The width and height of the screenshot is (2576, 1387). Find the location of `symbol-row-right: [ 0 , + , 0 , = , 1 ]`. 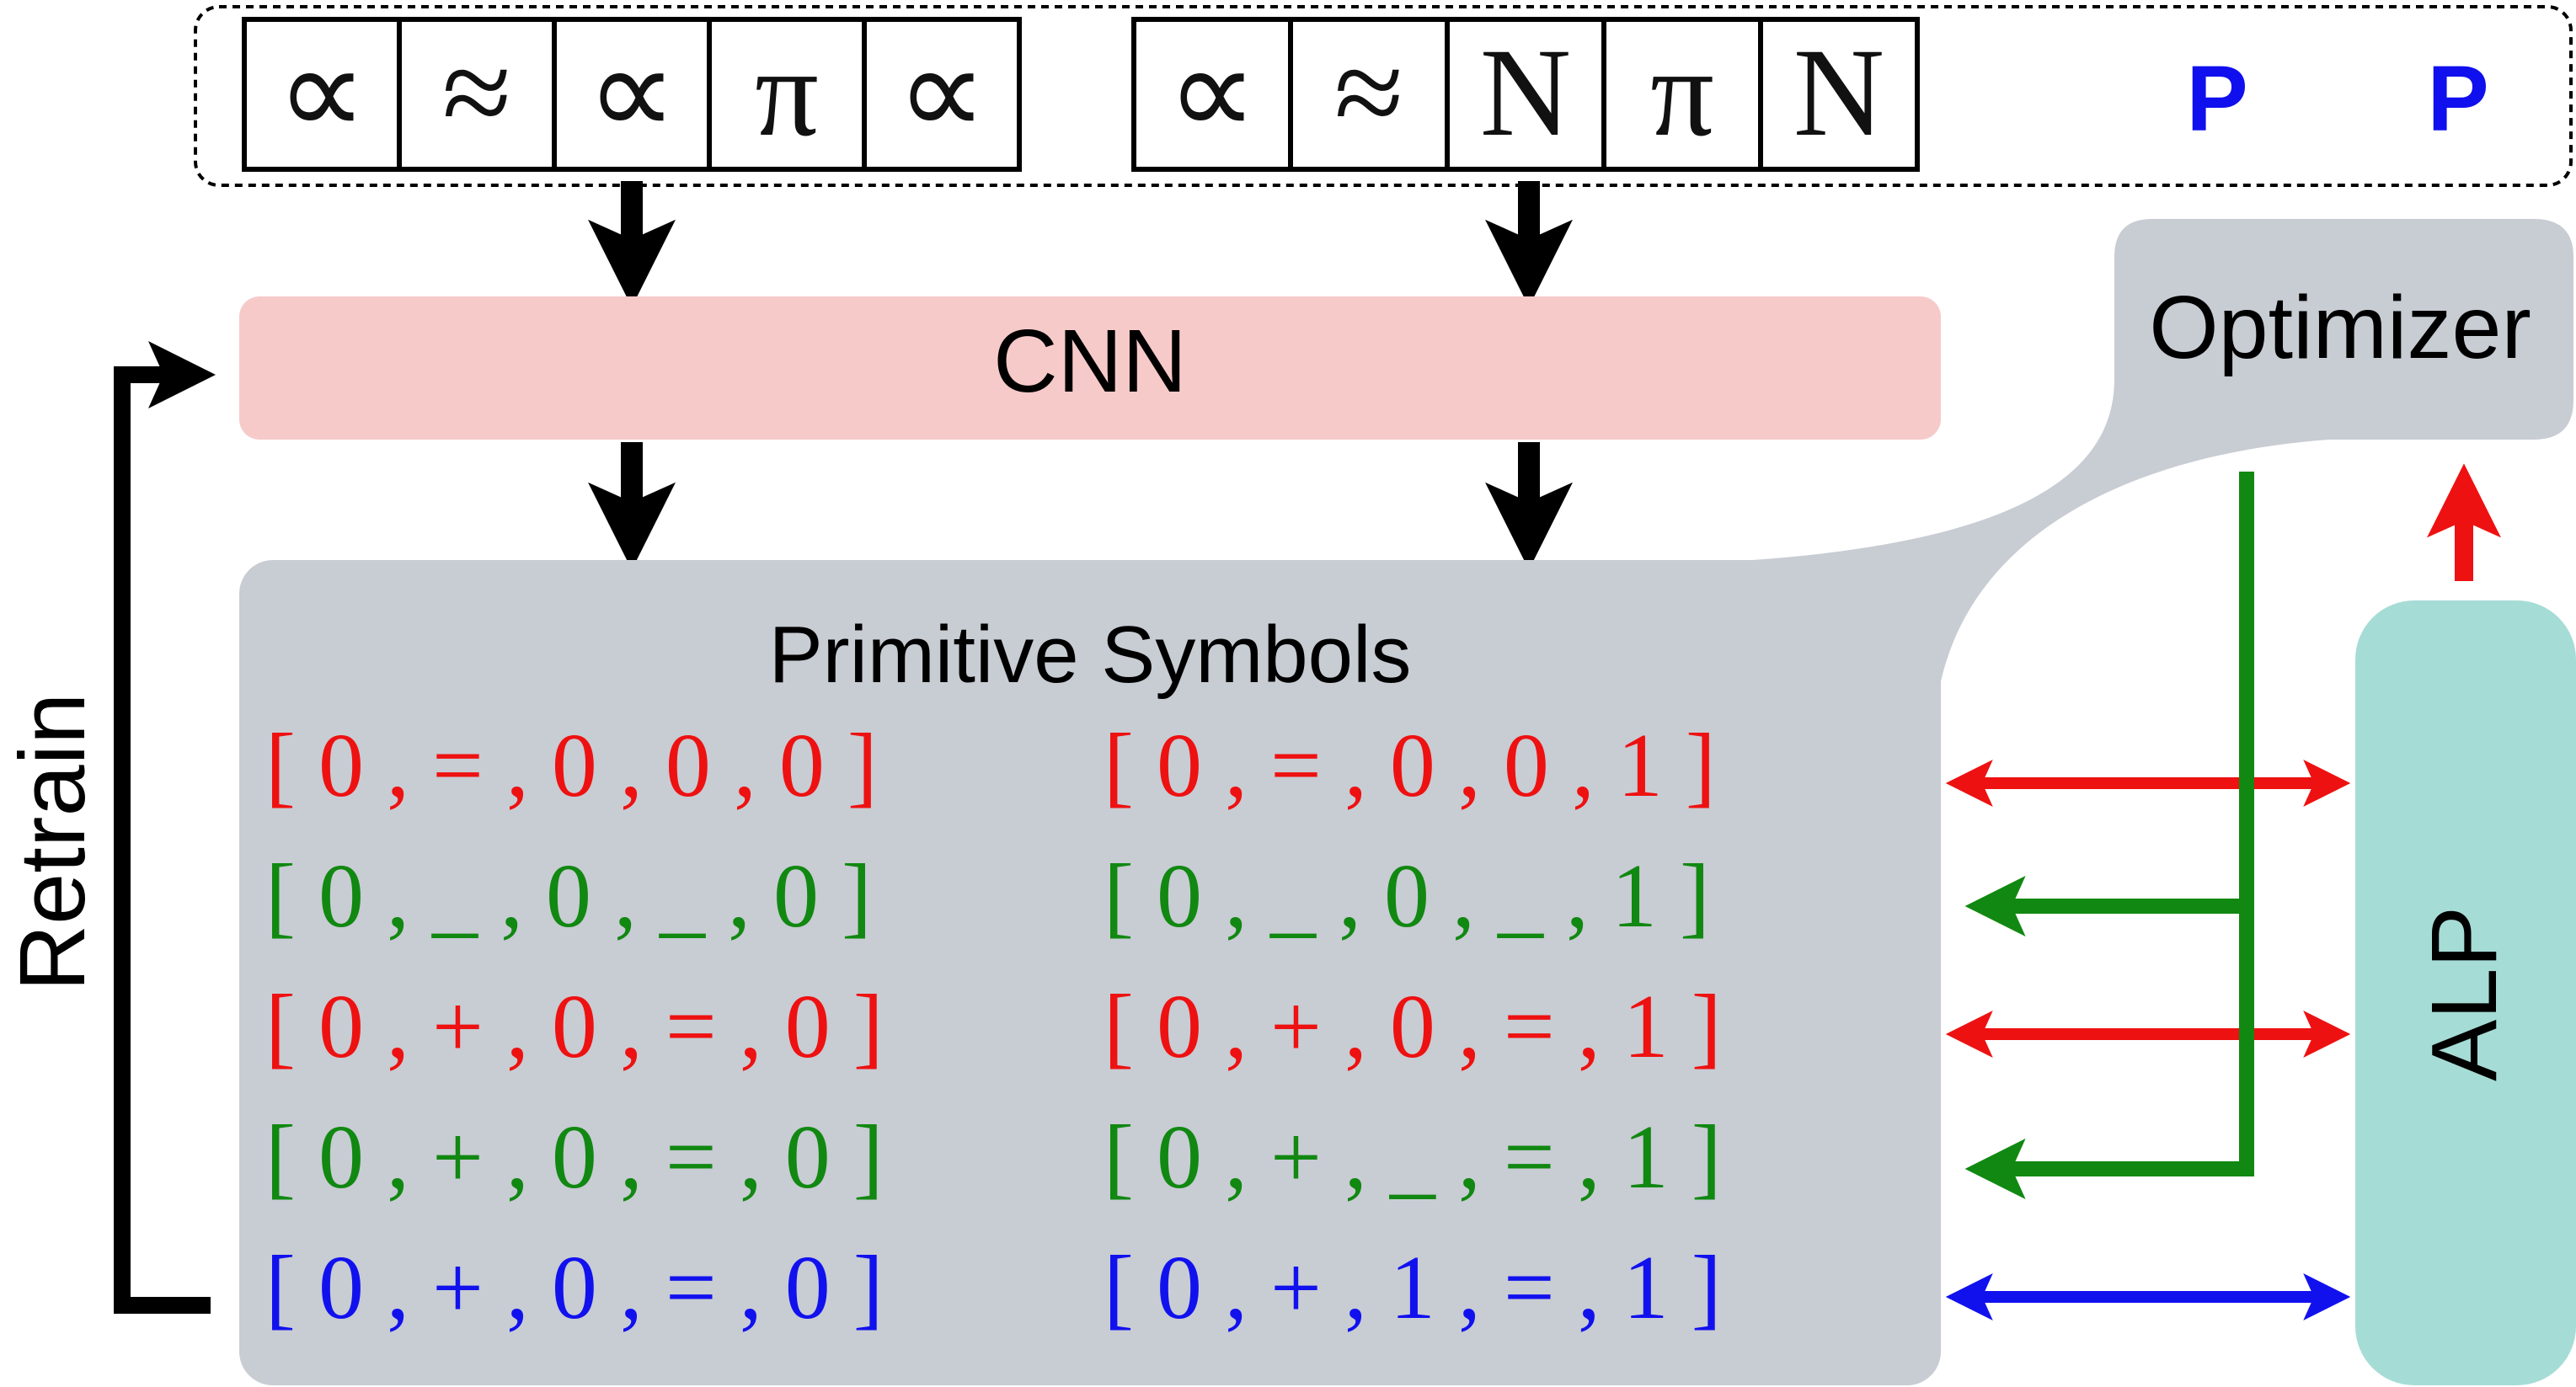

symbol-row-right: [ 0 , + , 0 , = , 1 ] is located at coordinates (1413, 1027).